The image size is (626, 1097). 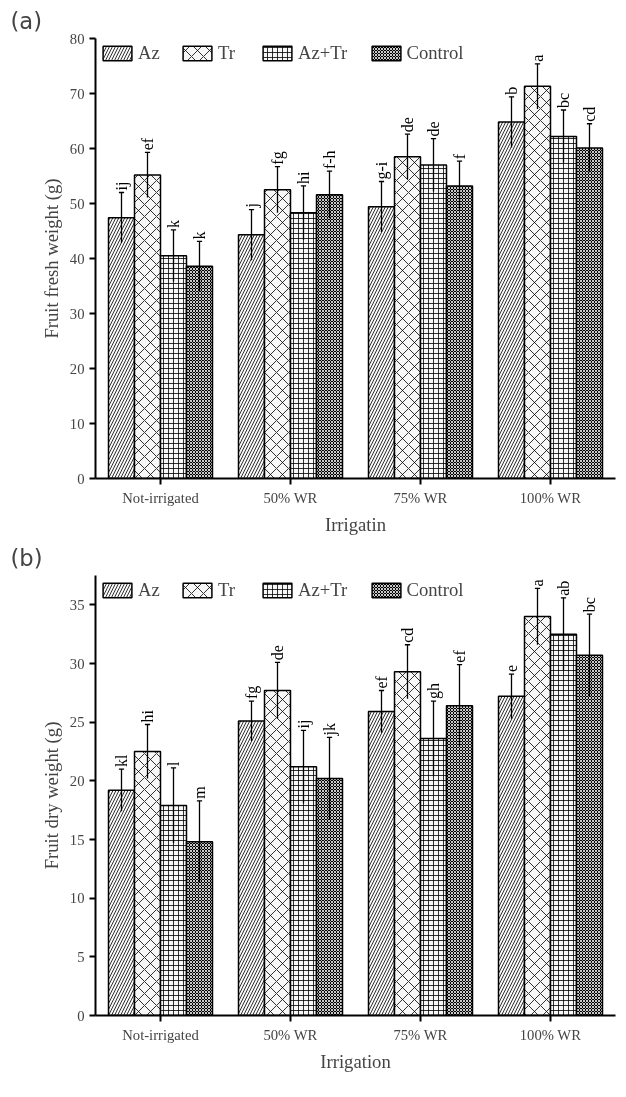 What do you see at coordinates (511, 90) in the screenshot?
I see `data-label: b` at bounding box center [511, 90].